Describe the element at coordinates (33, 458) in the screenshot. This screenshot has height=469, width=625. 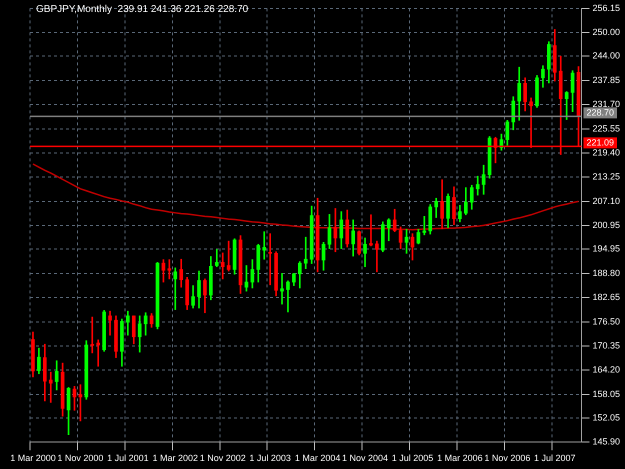
I see `x-tick-label: 1 Mar 2000` at that location.